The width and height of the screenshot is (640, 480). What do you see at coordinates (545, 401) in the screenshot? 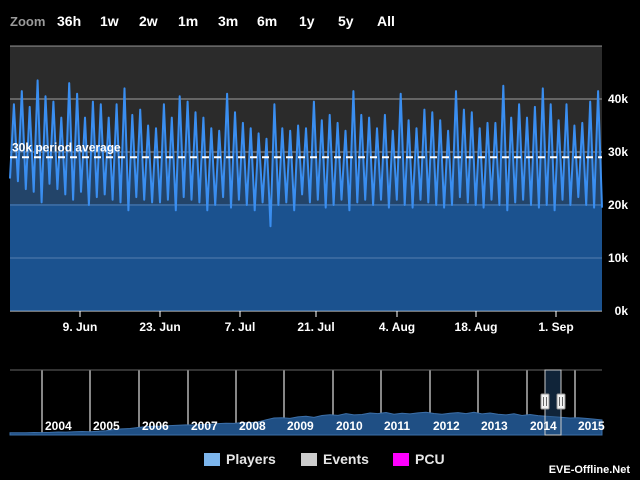
I see `navigator-handle-left` at bounding box center [545, 401].